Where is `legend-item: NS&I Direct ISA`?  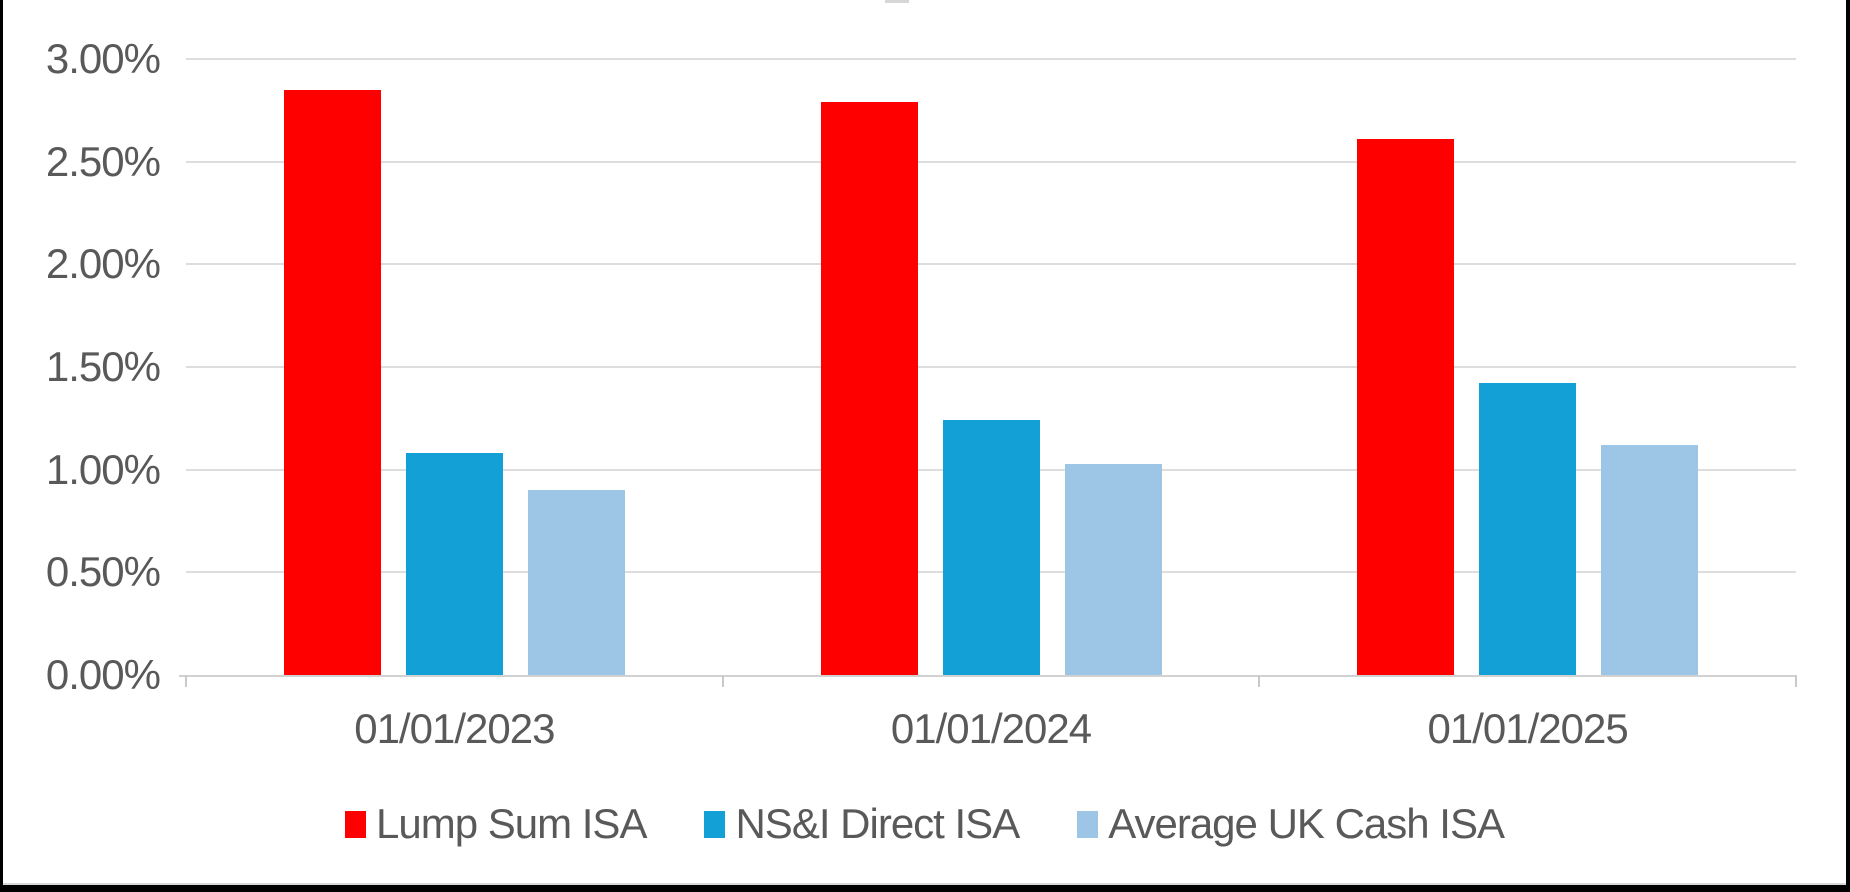 legend-item: NS&I Direct ISA is located at coordinates (862, 824).